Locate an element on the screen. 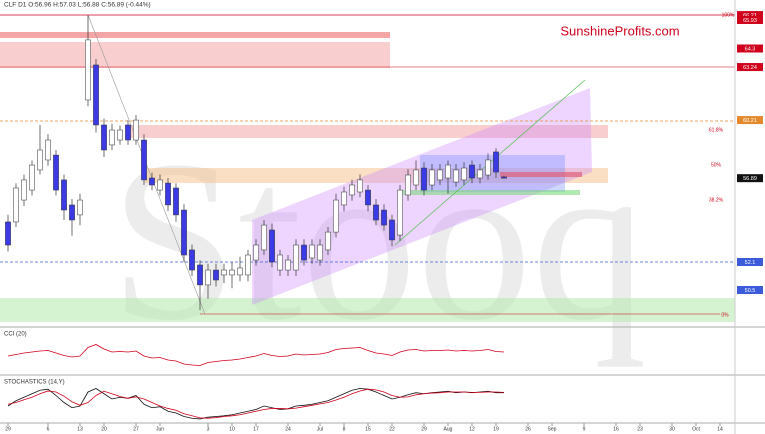 Image resolution: width=765 pixels, height=434 pixels. x-tick-label: 24 is located at coordinates (288, 429).